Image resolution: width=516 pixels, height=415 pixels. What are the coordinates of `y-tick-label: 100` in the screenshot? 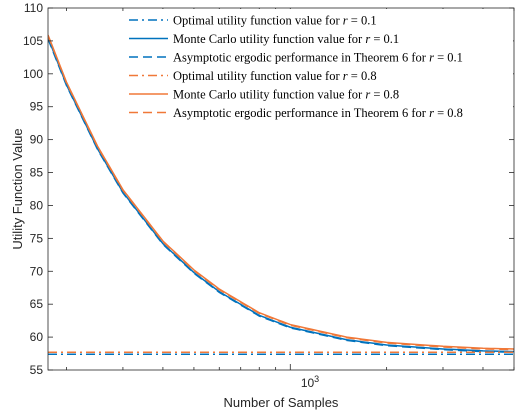 It's located at (33, 74).